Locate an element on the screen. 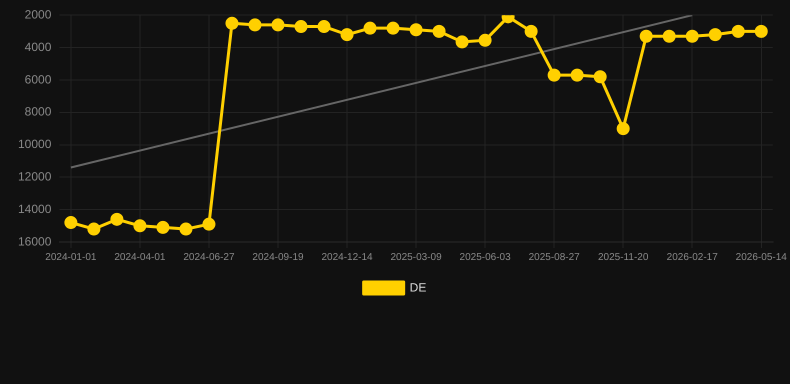 The height and width of the screenshot is (384, 790). x-tick-label: 2025-03-09 is located at coordinates (416, 257).